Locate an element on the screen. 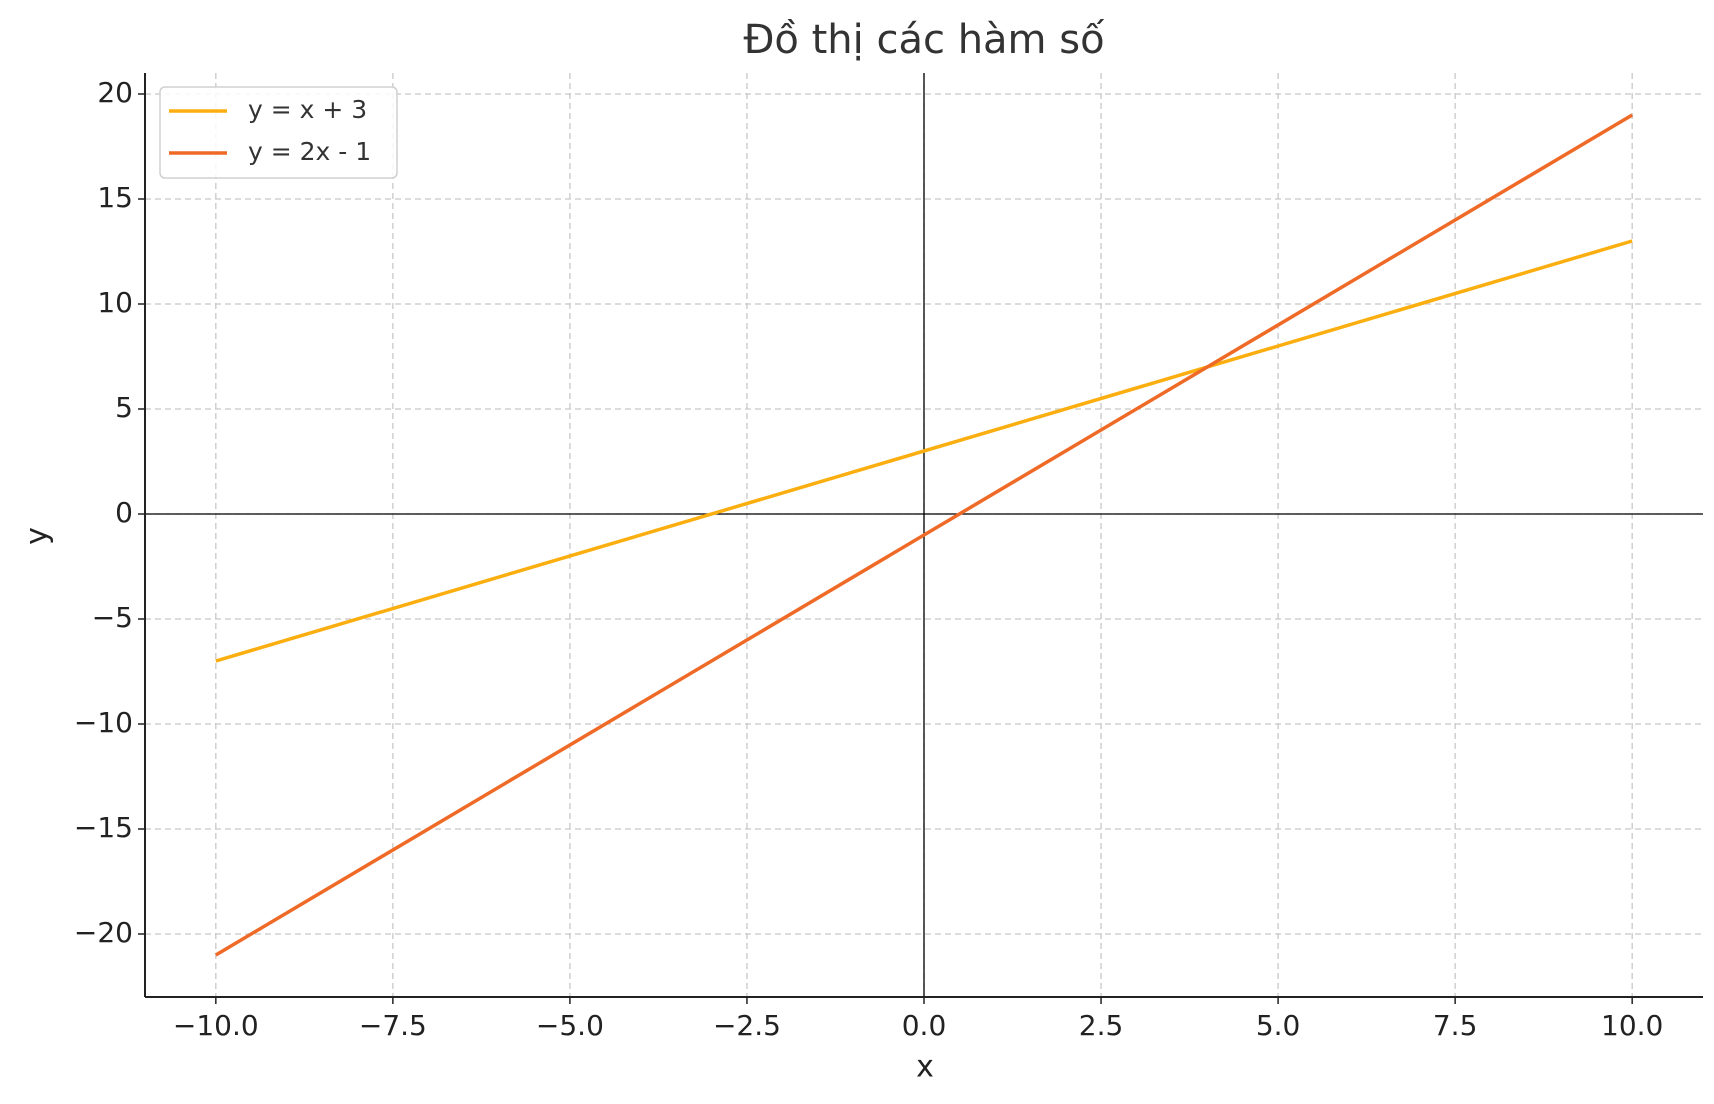  legend-label: y = x + 3 is located at coordinates (307, 109).